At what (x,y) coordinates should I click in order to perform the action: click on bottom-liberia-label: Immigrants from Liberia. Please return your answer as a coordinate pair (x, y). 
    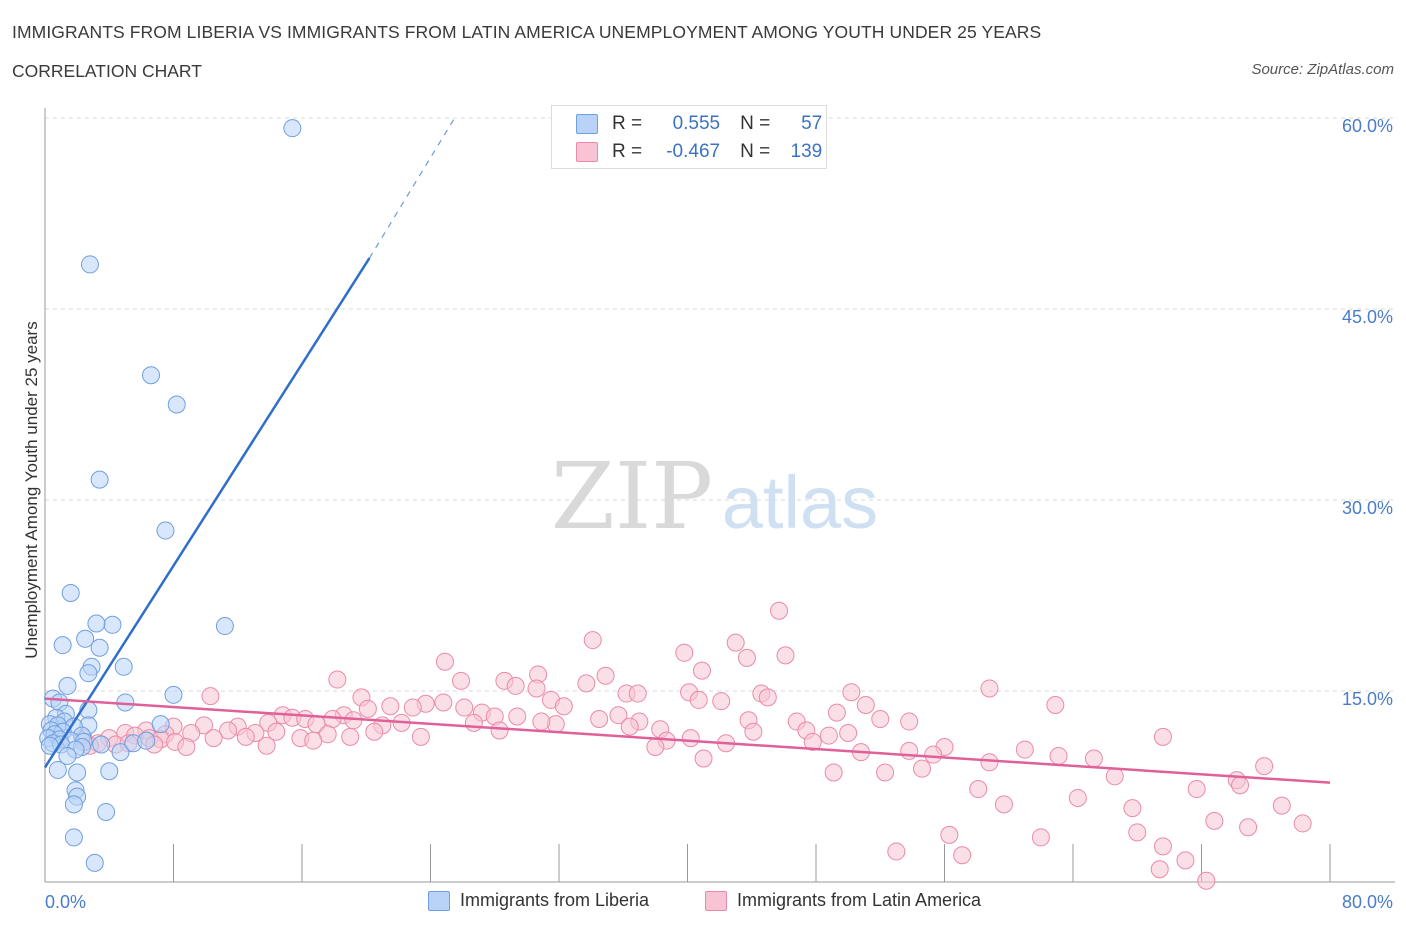
    Looking at the image, I should click on (555, 900).